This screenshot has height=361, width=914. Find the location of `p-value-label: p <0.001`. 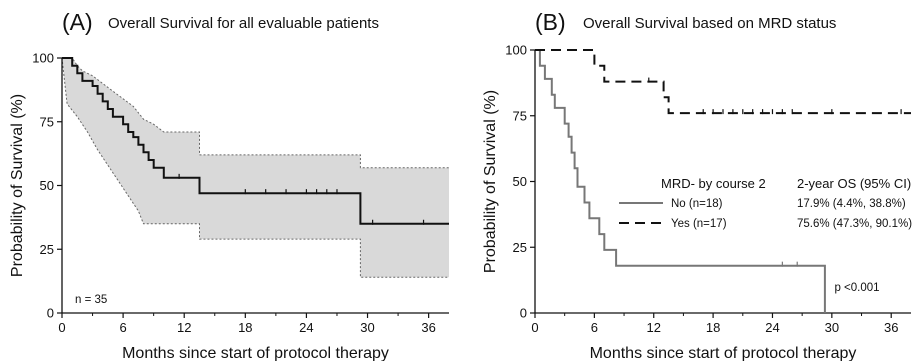

p-value-label: p <0.001 is located at coordinates (856, 288).